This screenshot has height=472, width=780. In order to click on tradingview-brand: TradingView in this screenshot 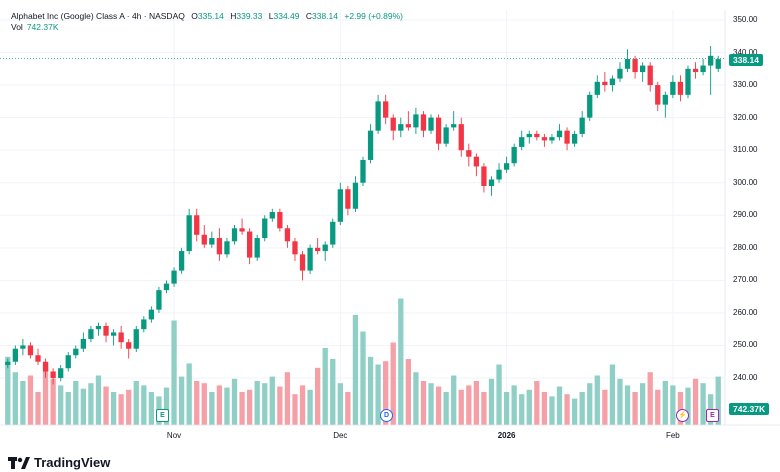, I will do `click(59, 462)`.